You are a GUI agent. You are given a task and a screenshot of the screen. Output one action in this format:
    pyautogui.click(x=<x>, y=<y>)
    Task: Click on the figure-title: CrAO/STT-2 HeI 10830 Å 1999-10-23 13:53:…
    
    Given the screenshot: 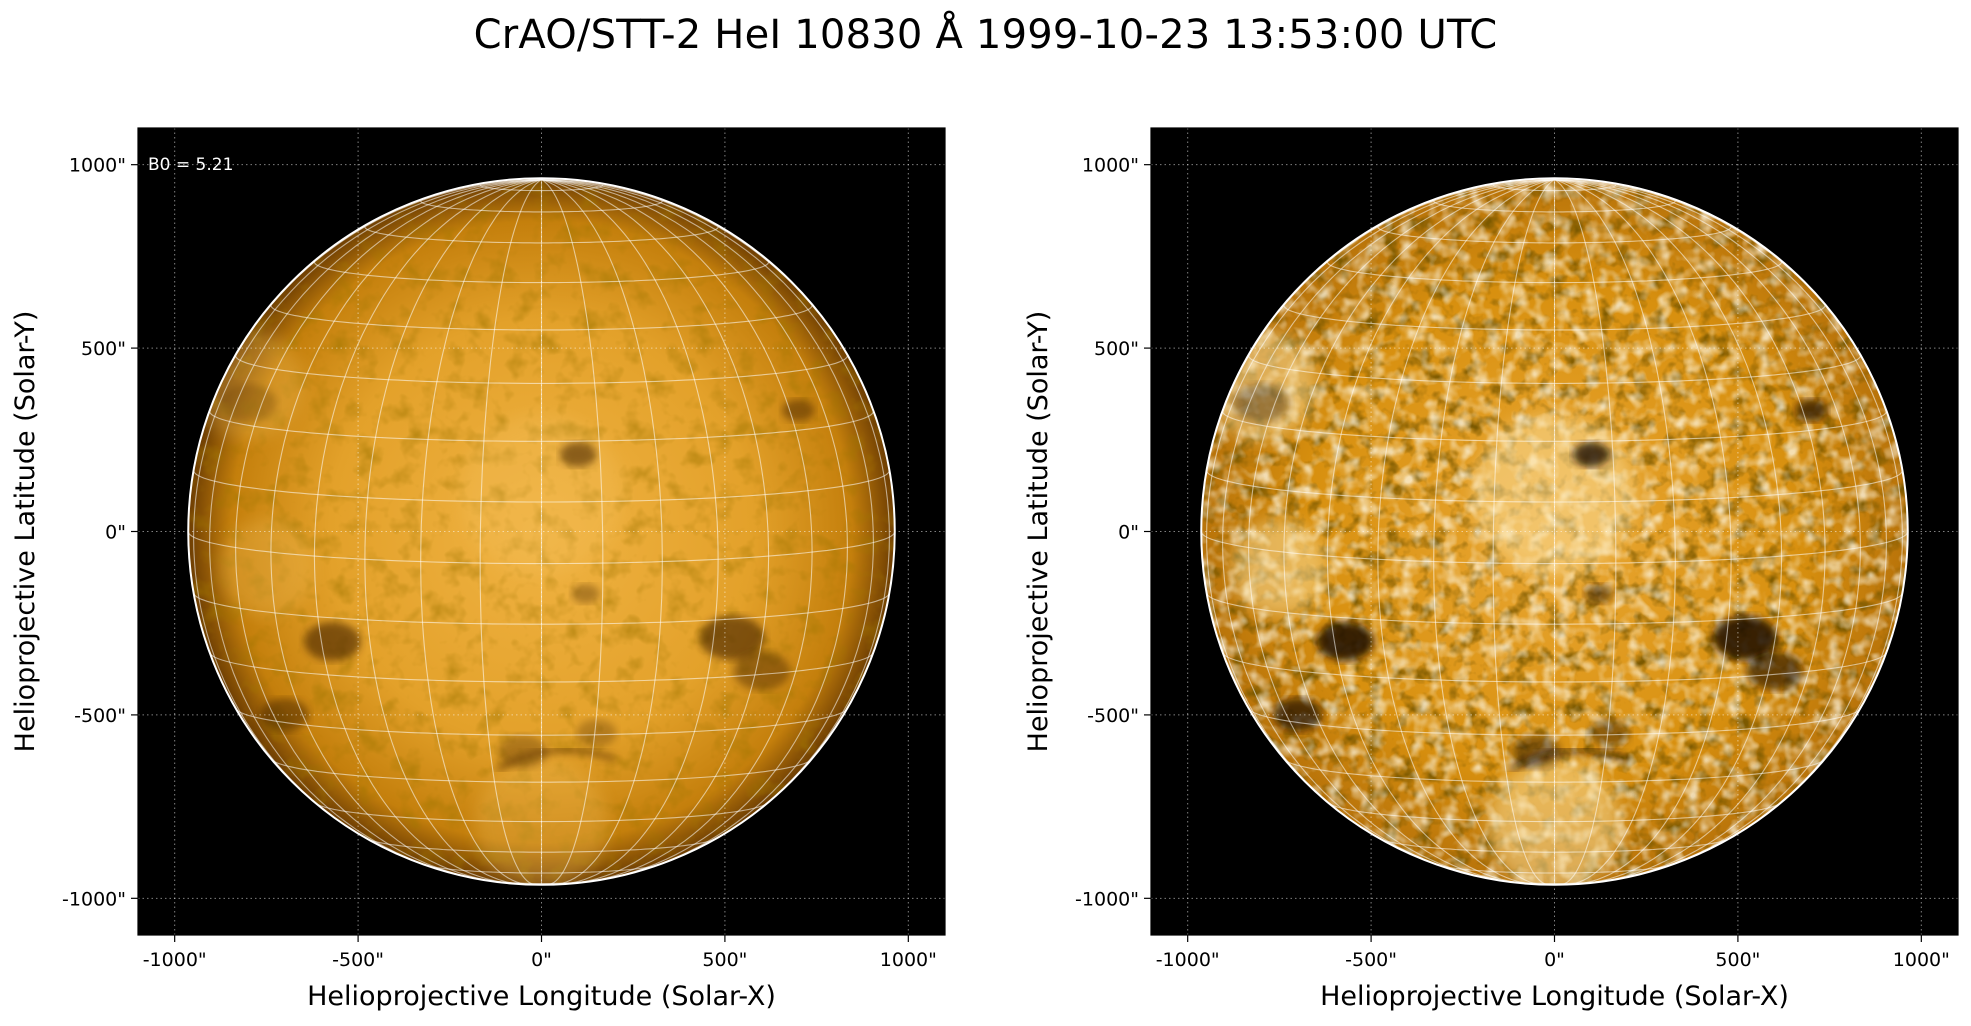 What is the action you would take?
    pyautogui.click(x=985, y=35)
    